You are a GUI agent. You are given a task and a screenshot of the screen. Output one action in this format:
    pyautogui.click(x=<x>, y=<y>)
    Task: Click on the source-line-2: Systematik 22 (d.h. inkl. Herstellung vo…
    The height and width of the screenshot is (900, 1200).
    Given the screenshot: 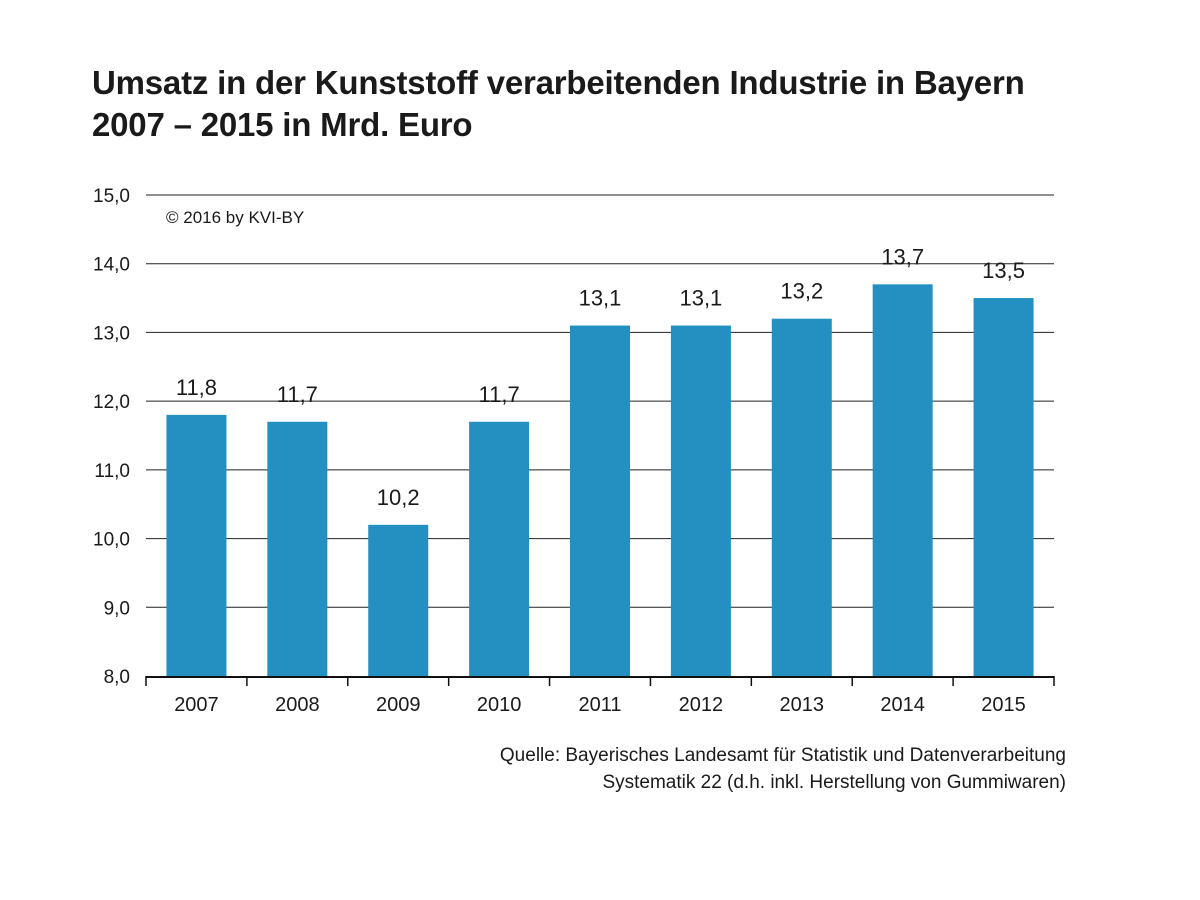 What is the action you would take?
    pyautogui.click(x=834, y=782)
    